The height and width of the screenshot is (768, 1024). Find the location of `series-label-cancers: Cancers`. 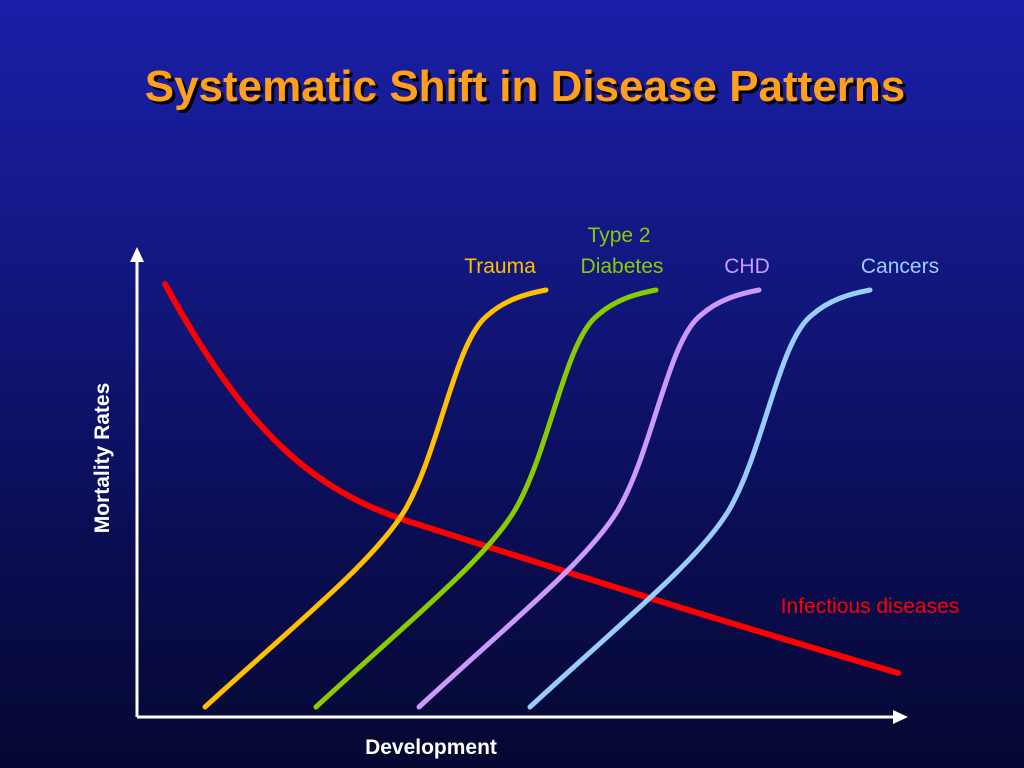

series-label-cancers: Cancers is located at coordinates (900, 266).